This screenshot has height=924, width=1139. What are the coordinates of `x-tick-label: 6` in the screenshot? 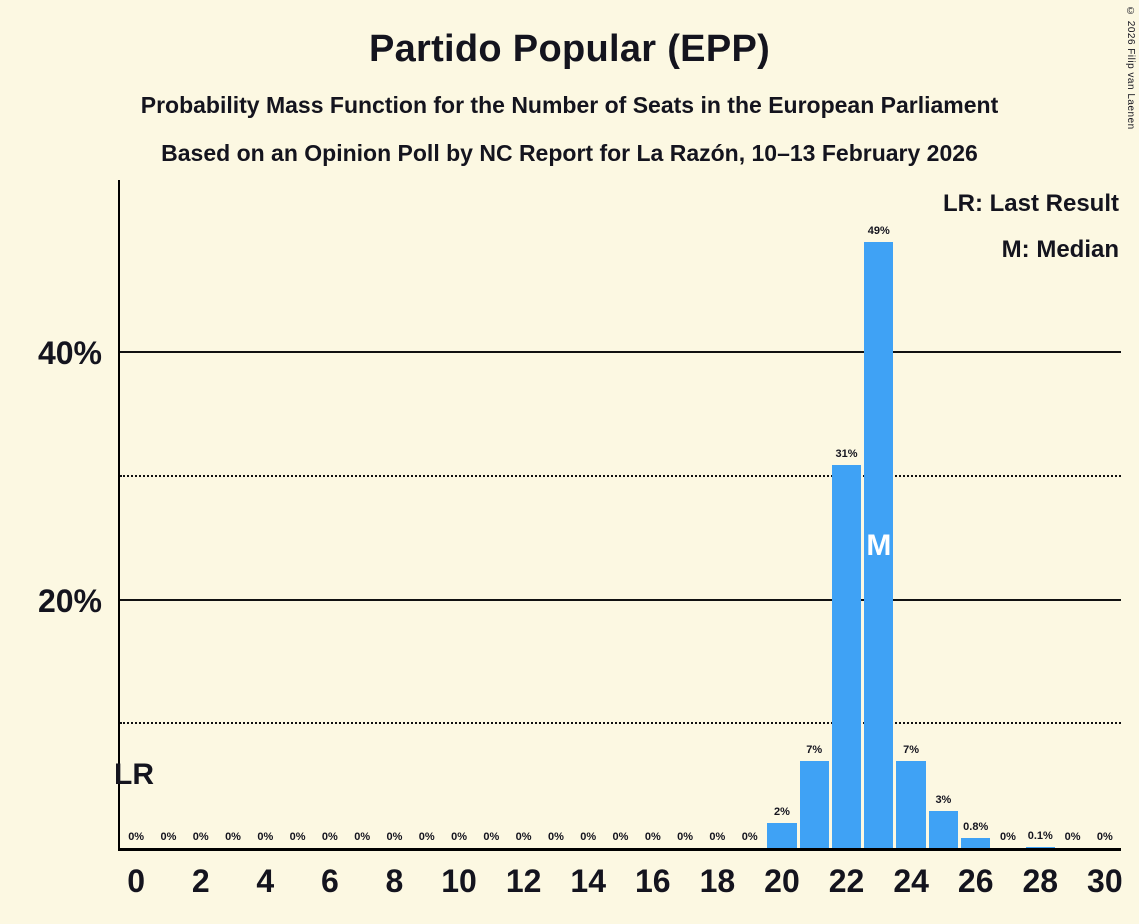 It's located at (329, 881).